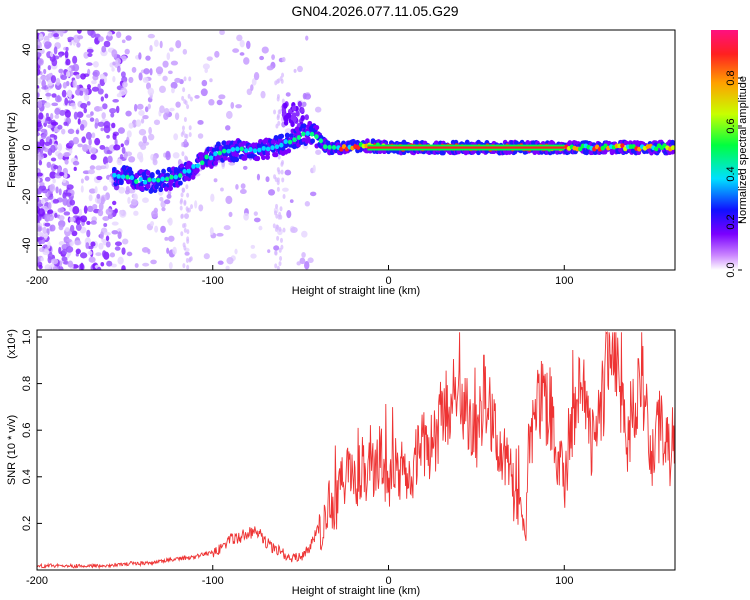 The width and height of the screenshot is (750, 600). I want to click on colorbar-gradient, so click(724, 150).